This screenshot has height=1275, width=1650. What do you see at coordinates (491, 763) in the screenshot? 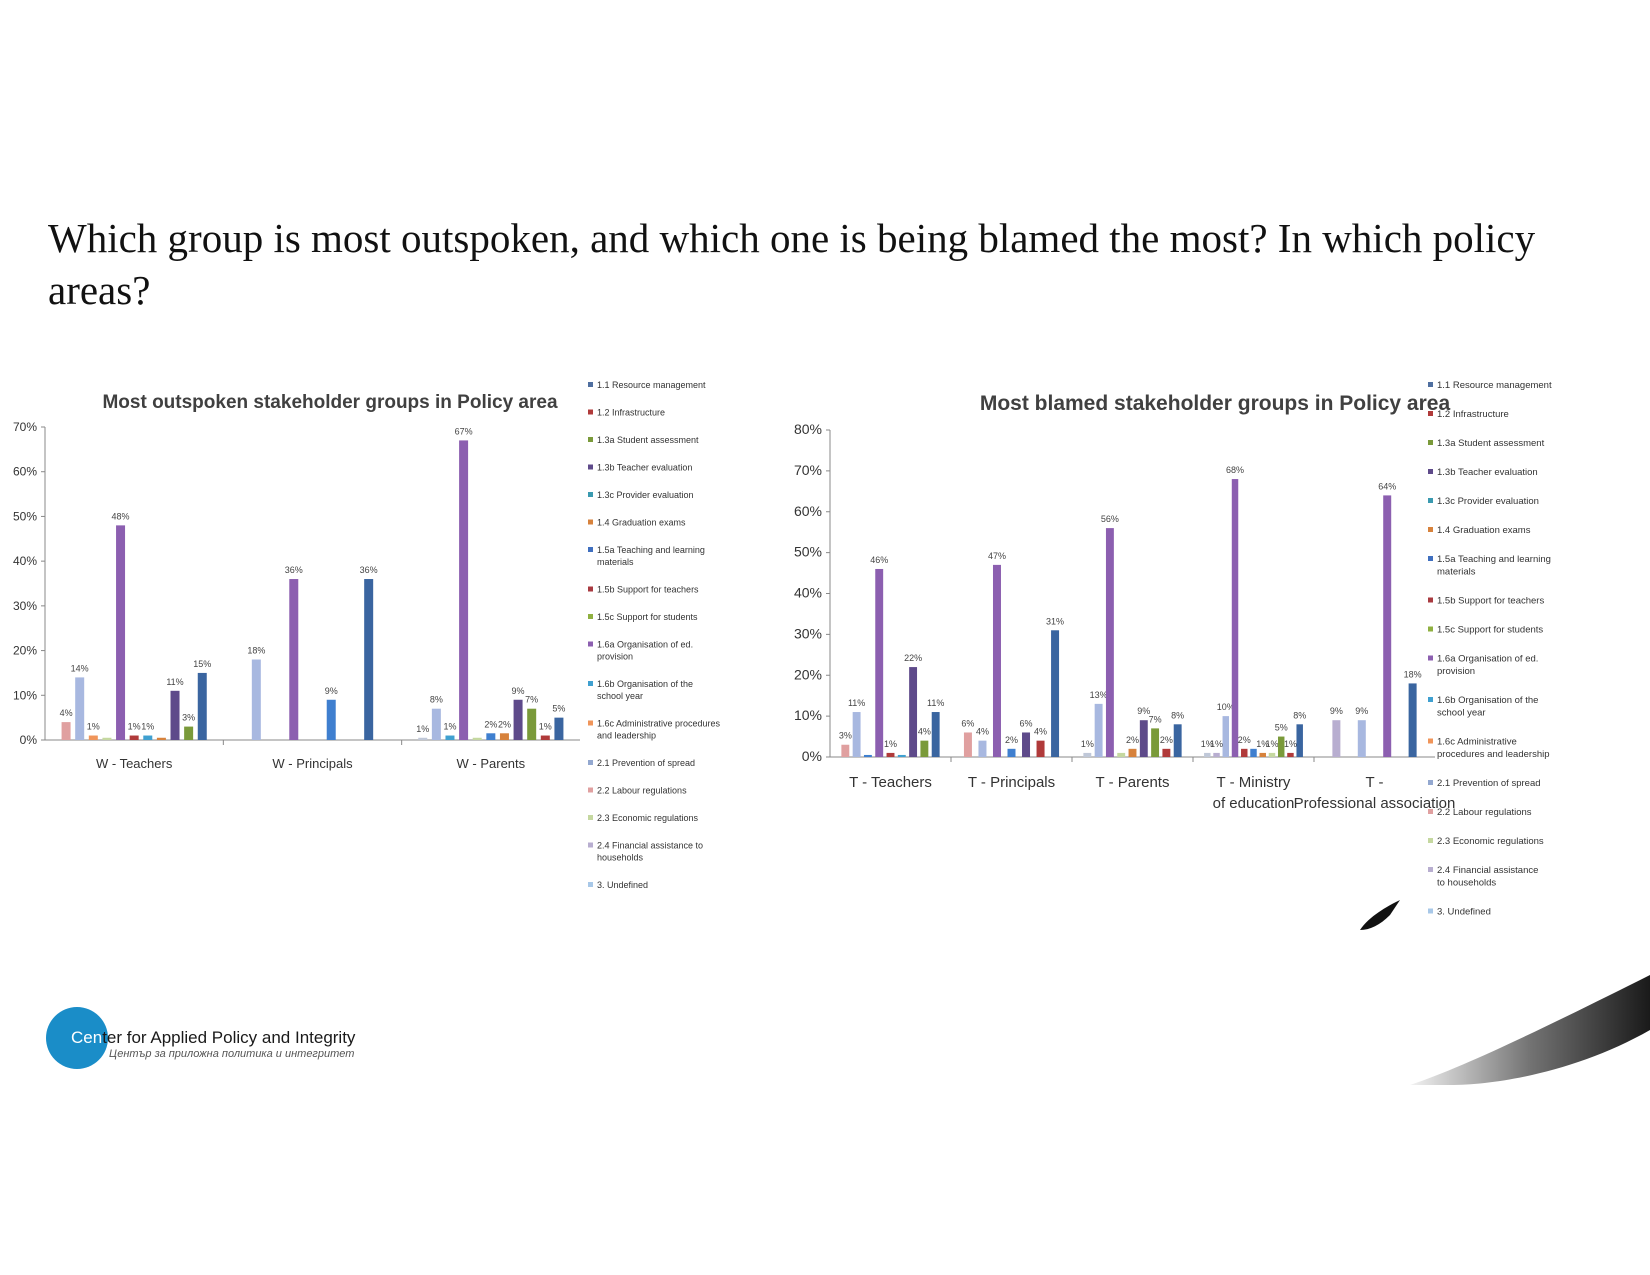
I see `x-category-label: W - Parents` at bounding box center [491, 763].